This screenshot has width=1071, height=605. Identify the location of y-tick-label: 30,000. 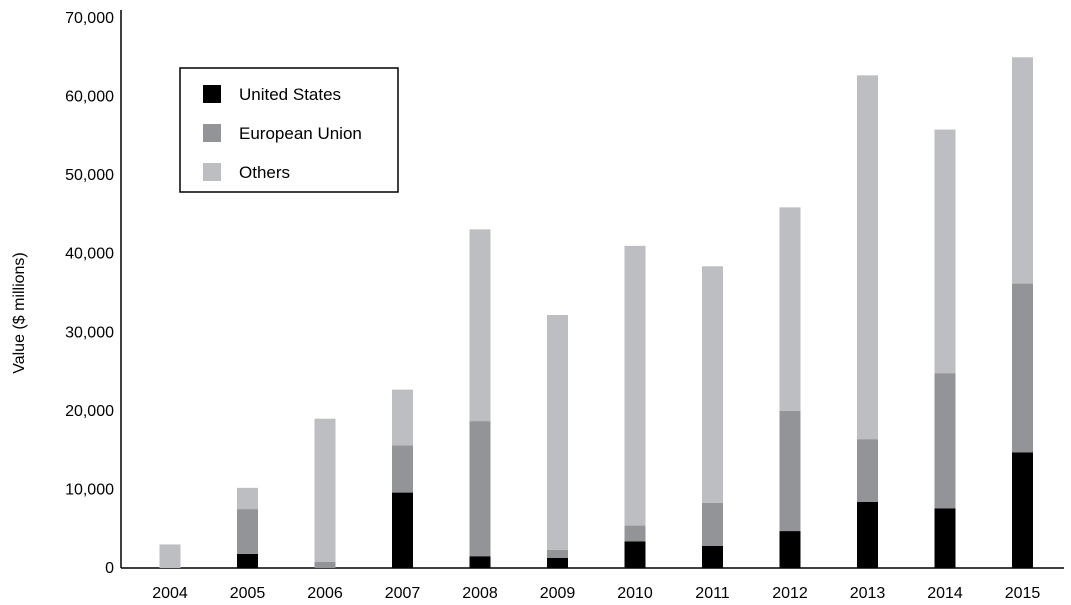
(89, 332).